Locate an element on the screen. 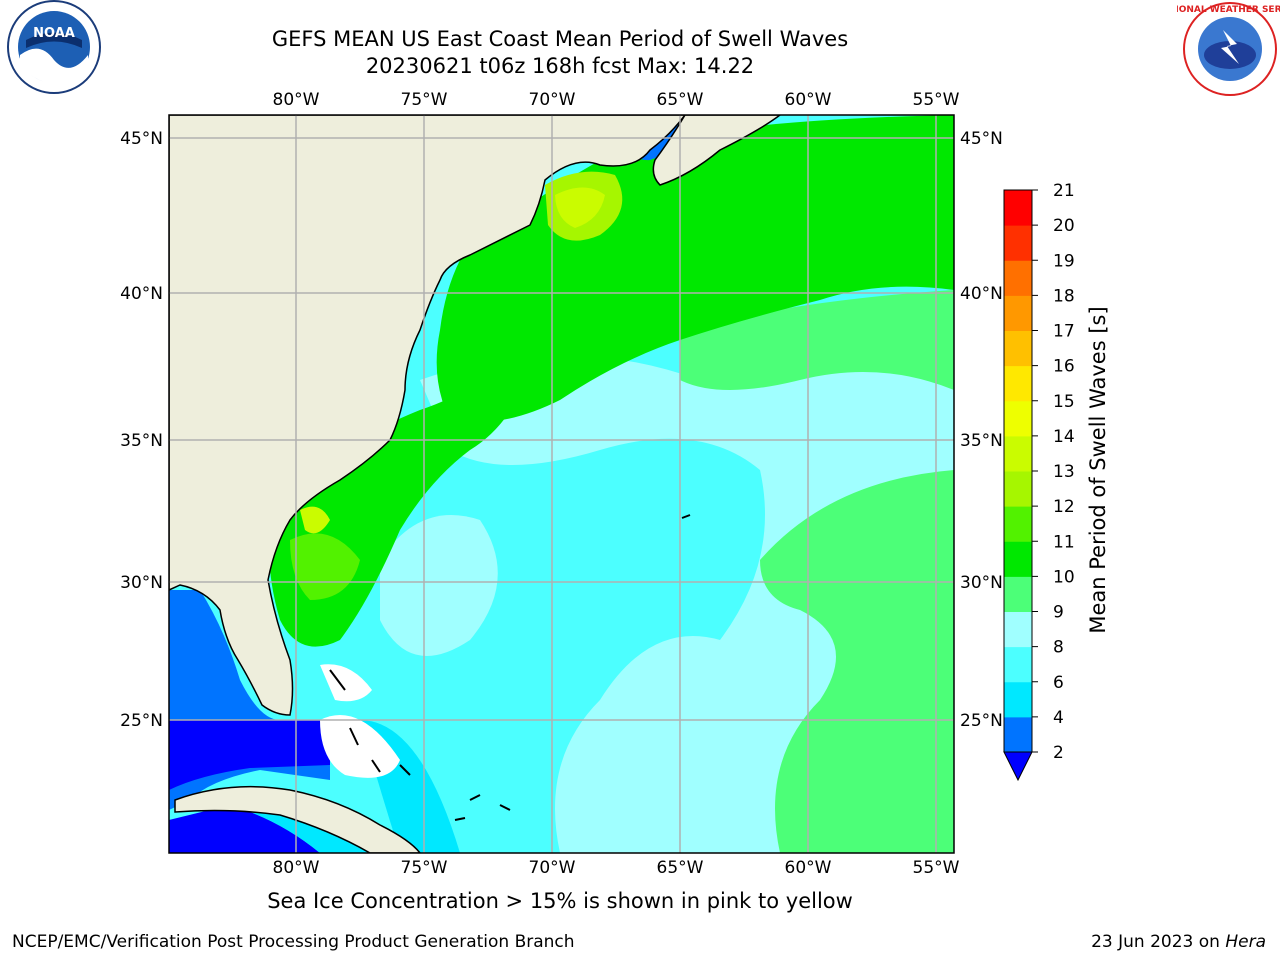  lon-label-top: 70°W is located at coordinates (552, 100).